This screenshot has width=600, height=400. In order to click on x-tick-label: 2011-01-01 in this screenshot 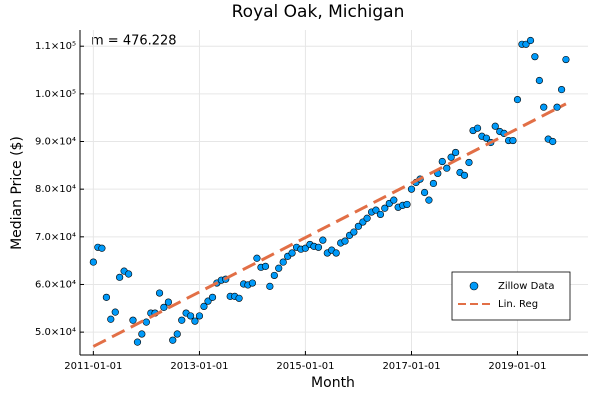, I will do `click(93, 366)`.